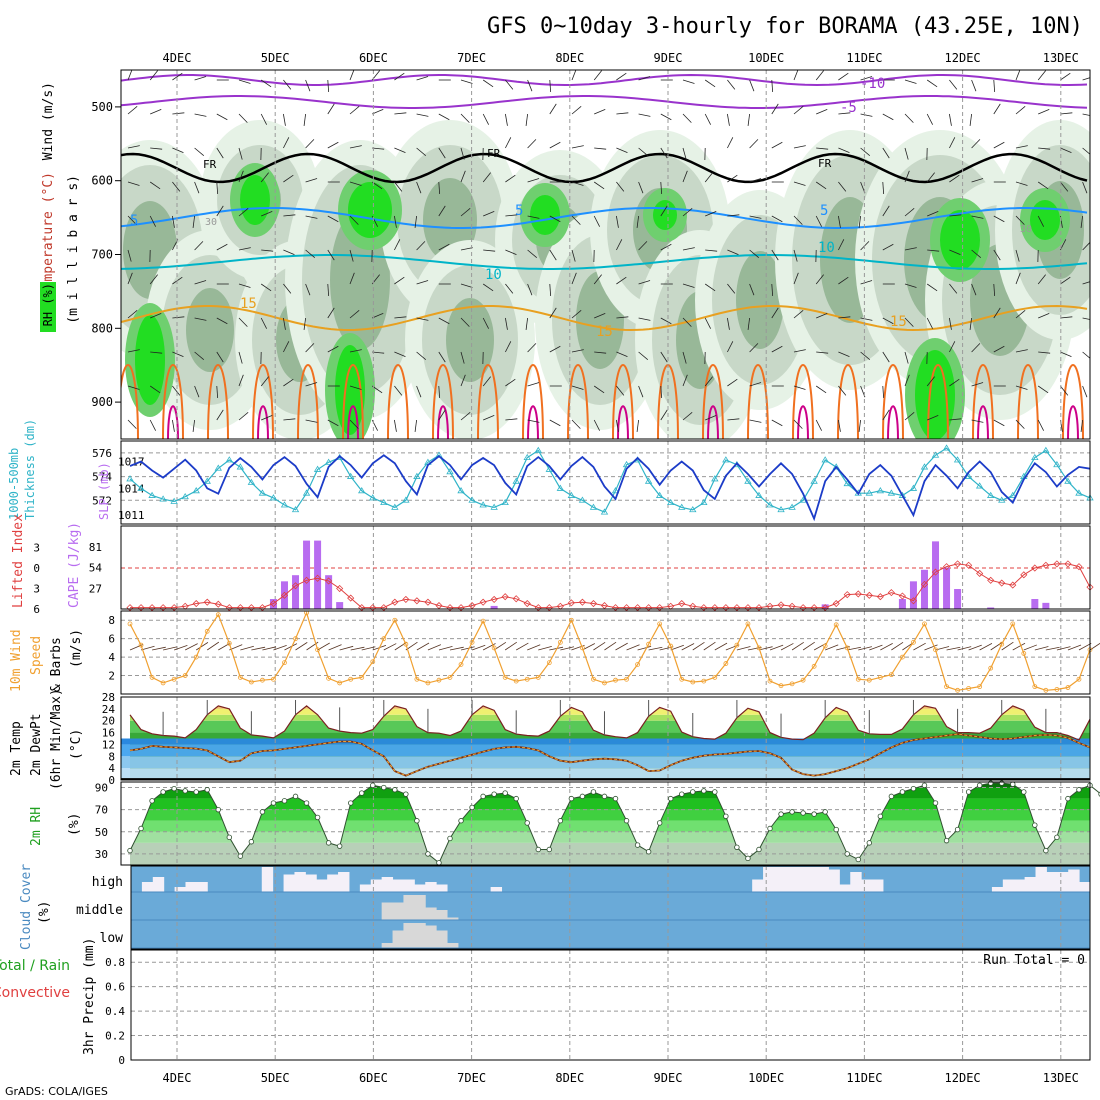 This screenshot has height=1100, width=1100. Describe the element at coordinates (36, 589) in the screenshot. I see `li-tick-label: 3` at that location.